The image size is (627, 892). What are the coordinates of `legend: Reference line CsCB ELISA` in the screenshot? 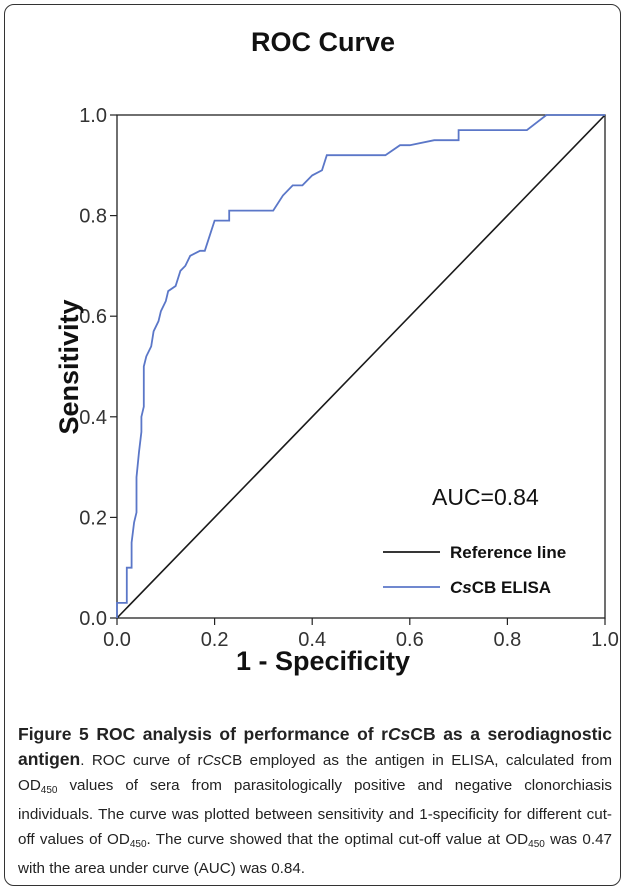 It's located at (474, 570).